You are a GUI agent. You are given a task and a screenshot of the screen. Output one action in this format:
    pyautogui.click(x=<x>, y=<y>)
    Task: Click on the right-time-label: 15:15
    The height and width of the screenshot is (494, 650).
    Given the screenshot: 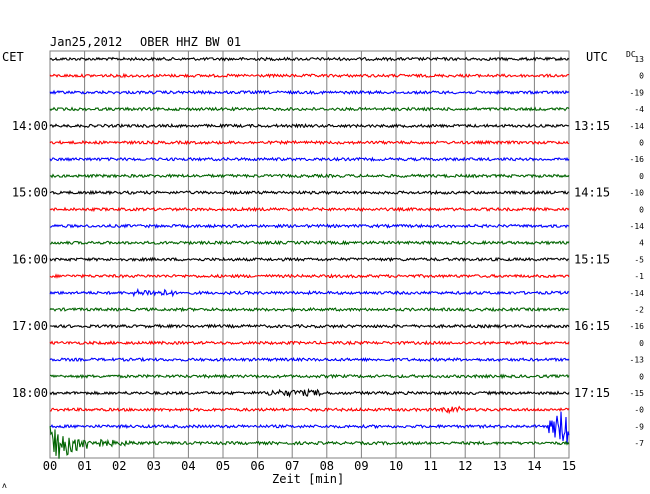 What is the action you would take?
    pyautogui.click(x=592, y=259)
    